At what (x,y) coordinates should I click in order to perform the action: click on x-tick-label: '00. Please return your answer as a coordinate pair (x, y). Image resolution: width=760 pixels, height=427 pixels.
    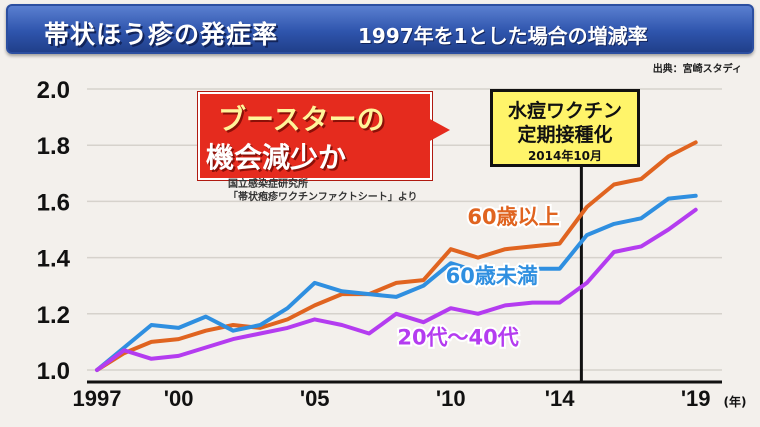
    Looking at the image, I should click on (179, 398).